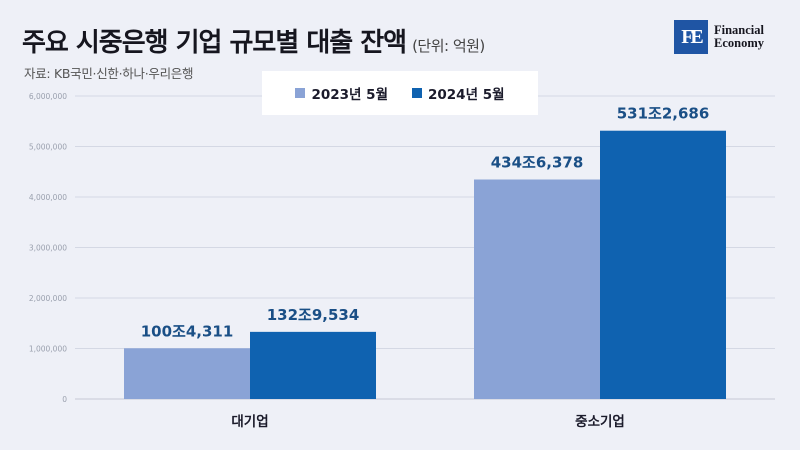 The width and height of the screenshot is (800, 450). Describe the element at coordinates (214, 43) in the screenshot. I see `chart-title: 주요 시중은행 기업 규모별 대출 잔액` at that location.